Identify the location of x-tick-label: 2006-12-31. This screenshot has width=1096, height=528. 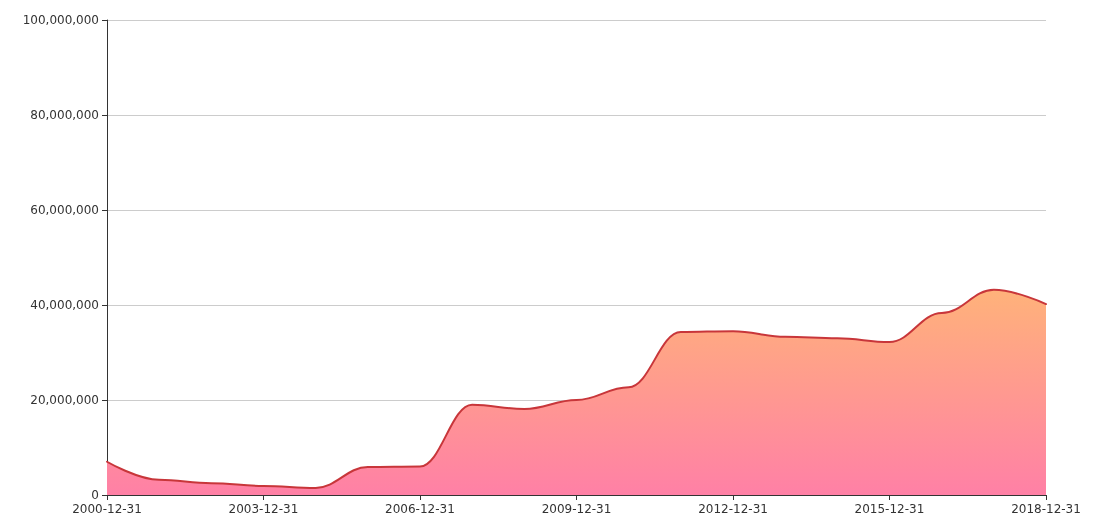
(420, 509).